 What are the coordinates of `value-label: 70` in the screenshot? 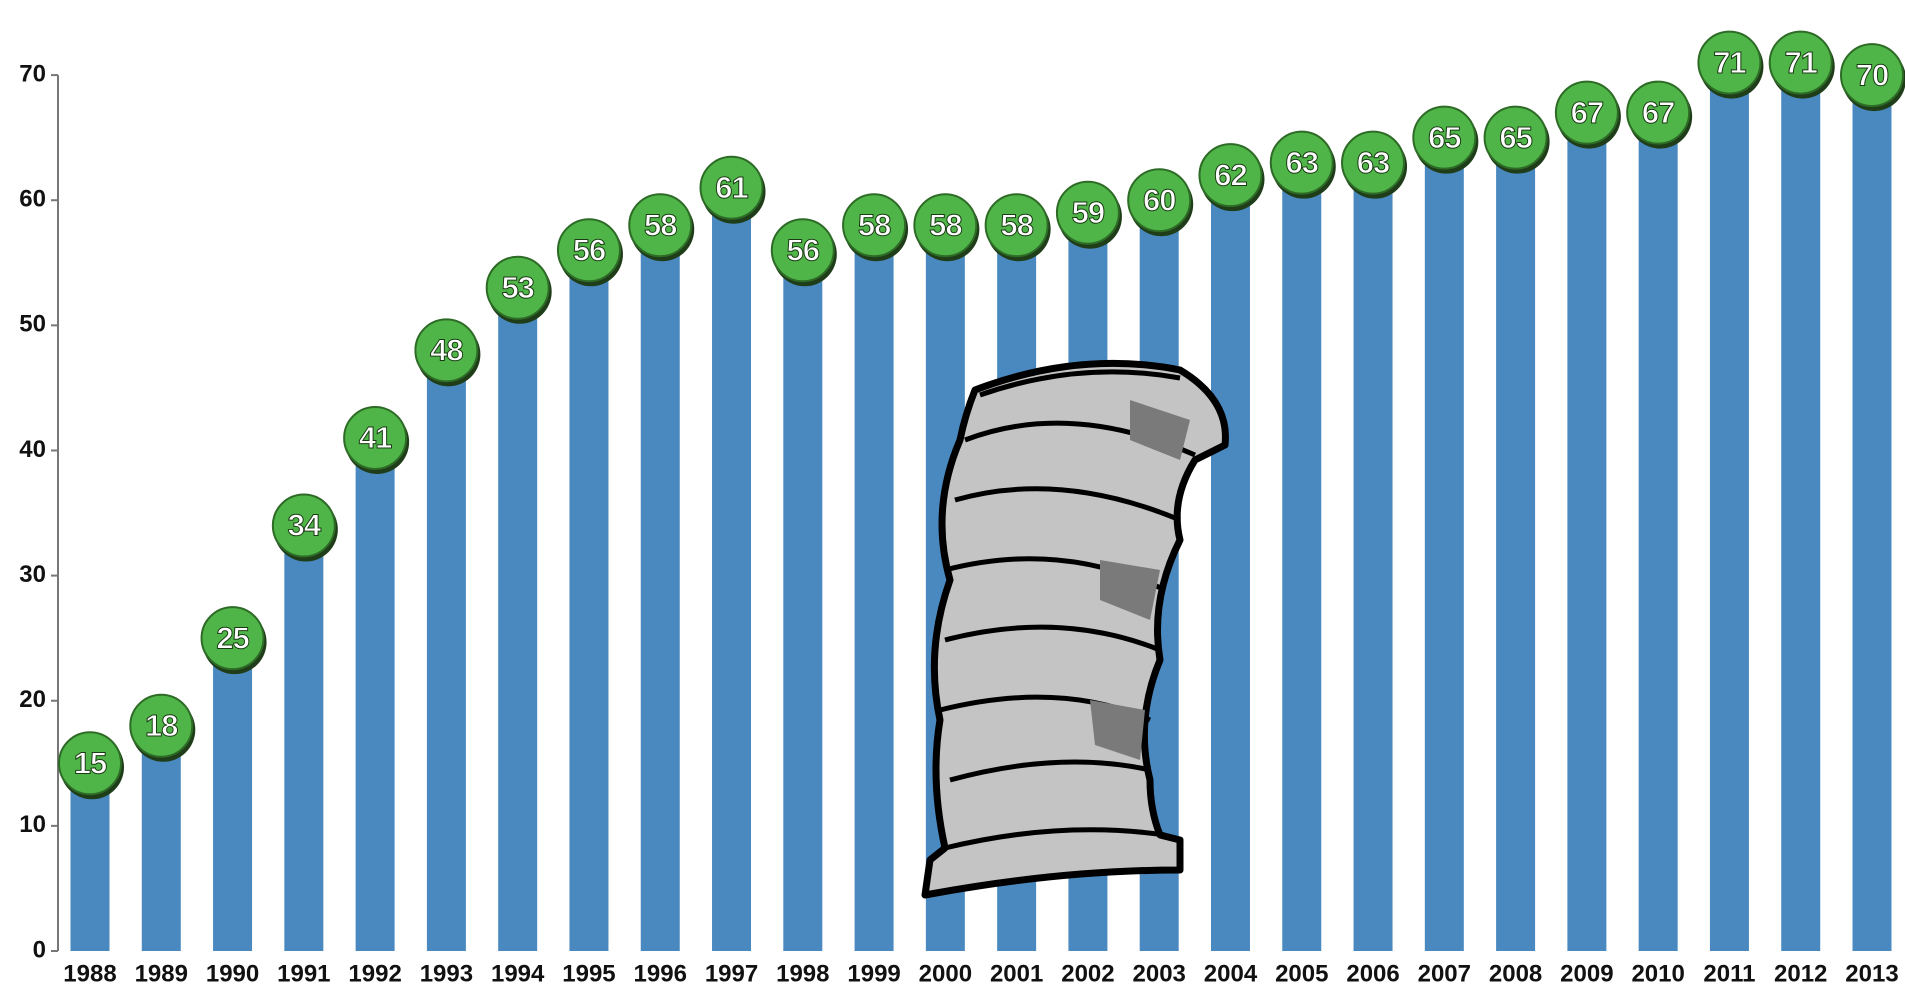 It's located at (1872, 74).